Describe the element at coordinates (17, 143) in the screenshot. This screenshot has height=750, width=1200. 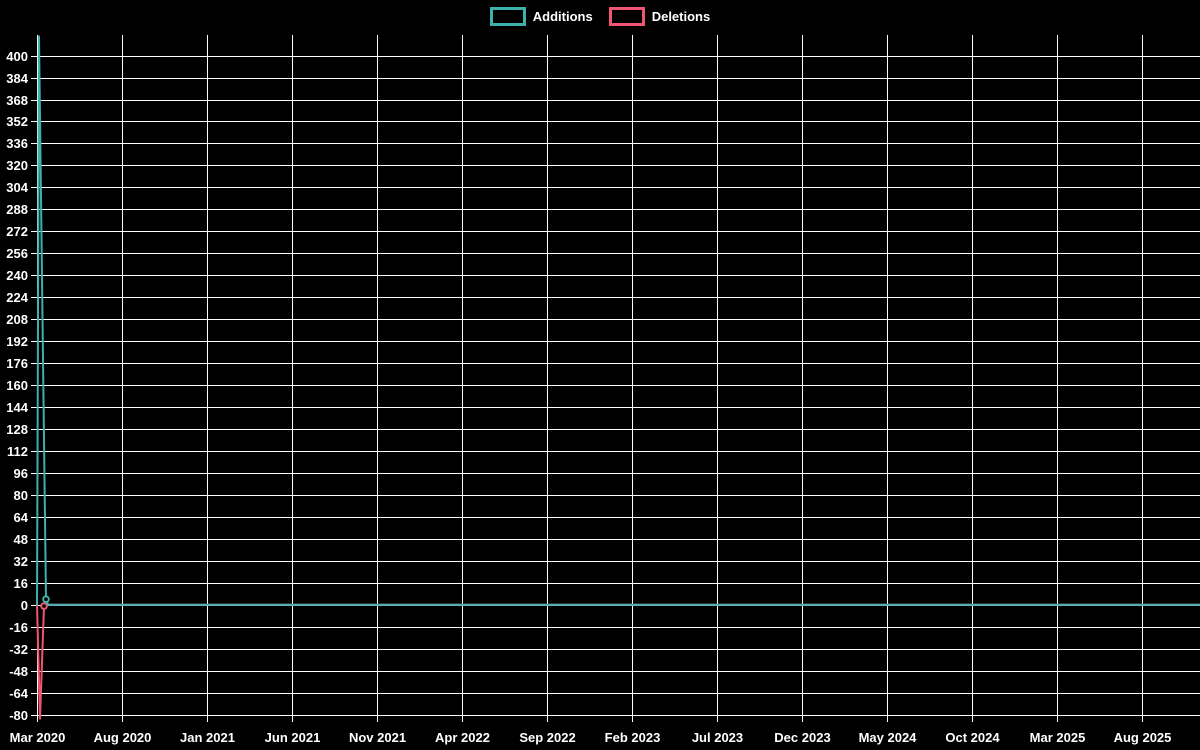
I see `y-tick-label: 336` at that location.